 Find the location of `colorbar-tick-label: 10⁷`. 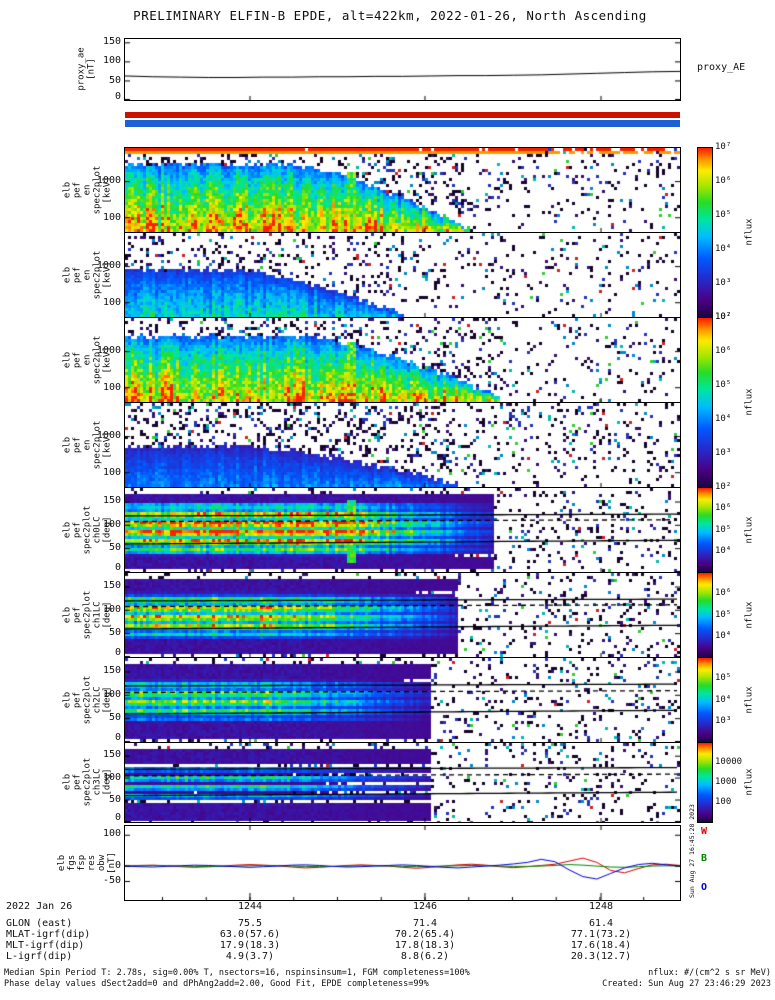

colorbar-tick-label: 10⁷ is located at coordinates (723, 147).